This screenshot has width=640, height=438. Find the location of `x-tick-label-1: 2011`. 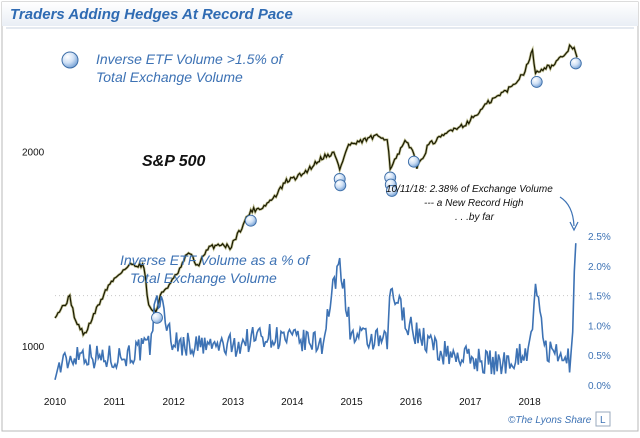

x-tick-label-1: 2011 is located at coordinates (115, 402).